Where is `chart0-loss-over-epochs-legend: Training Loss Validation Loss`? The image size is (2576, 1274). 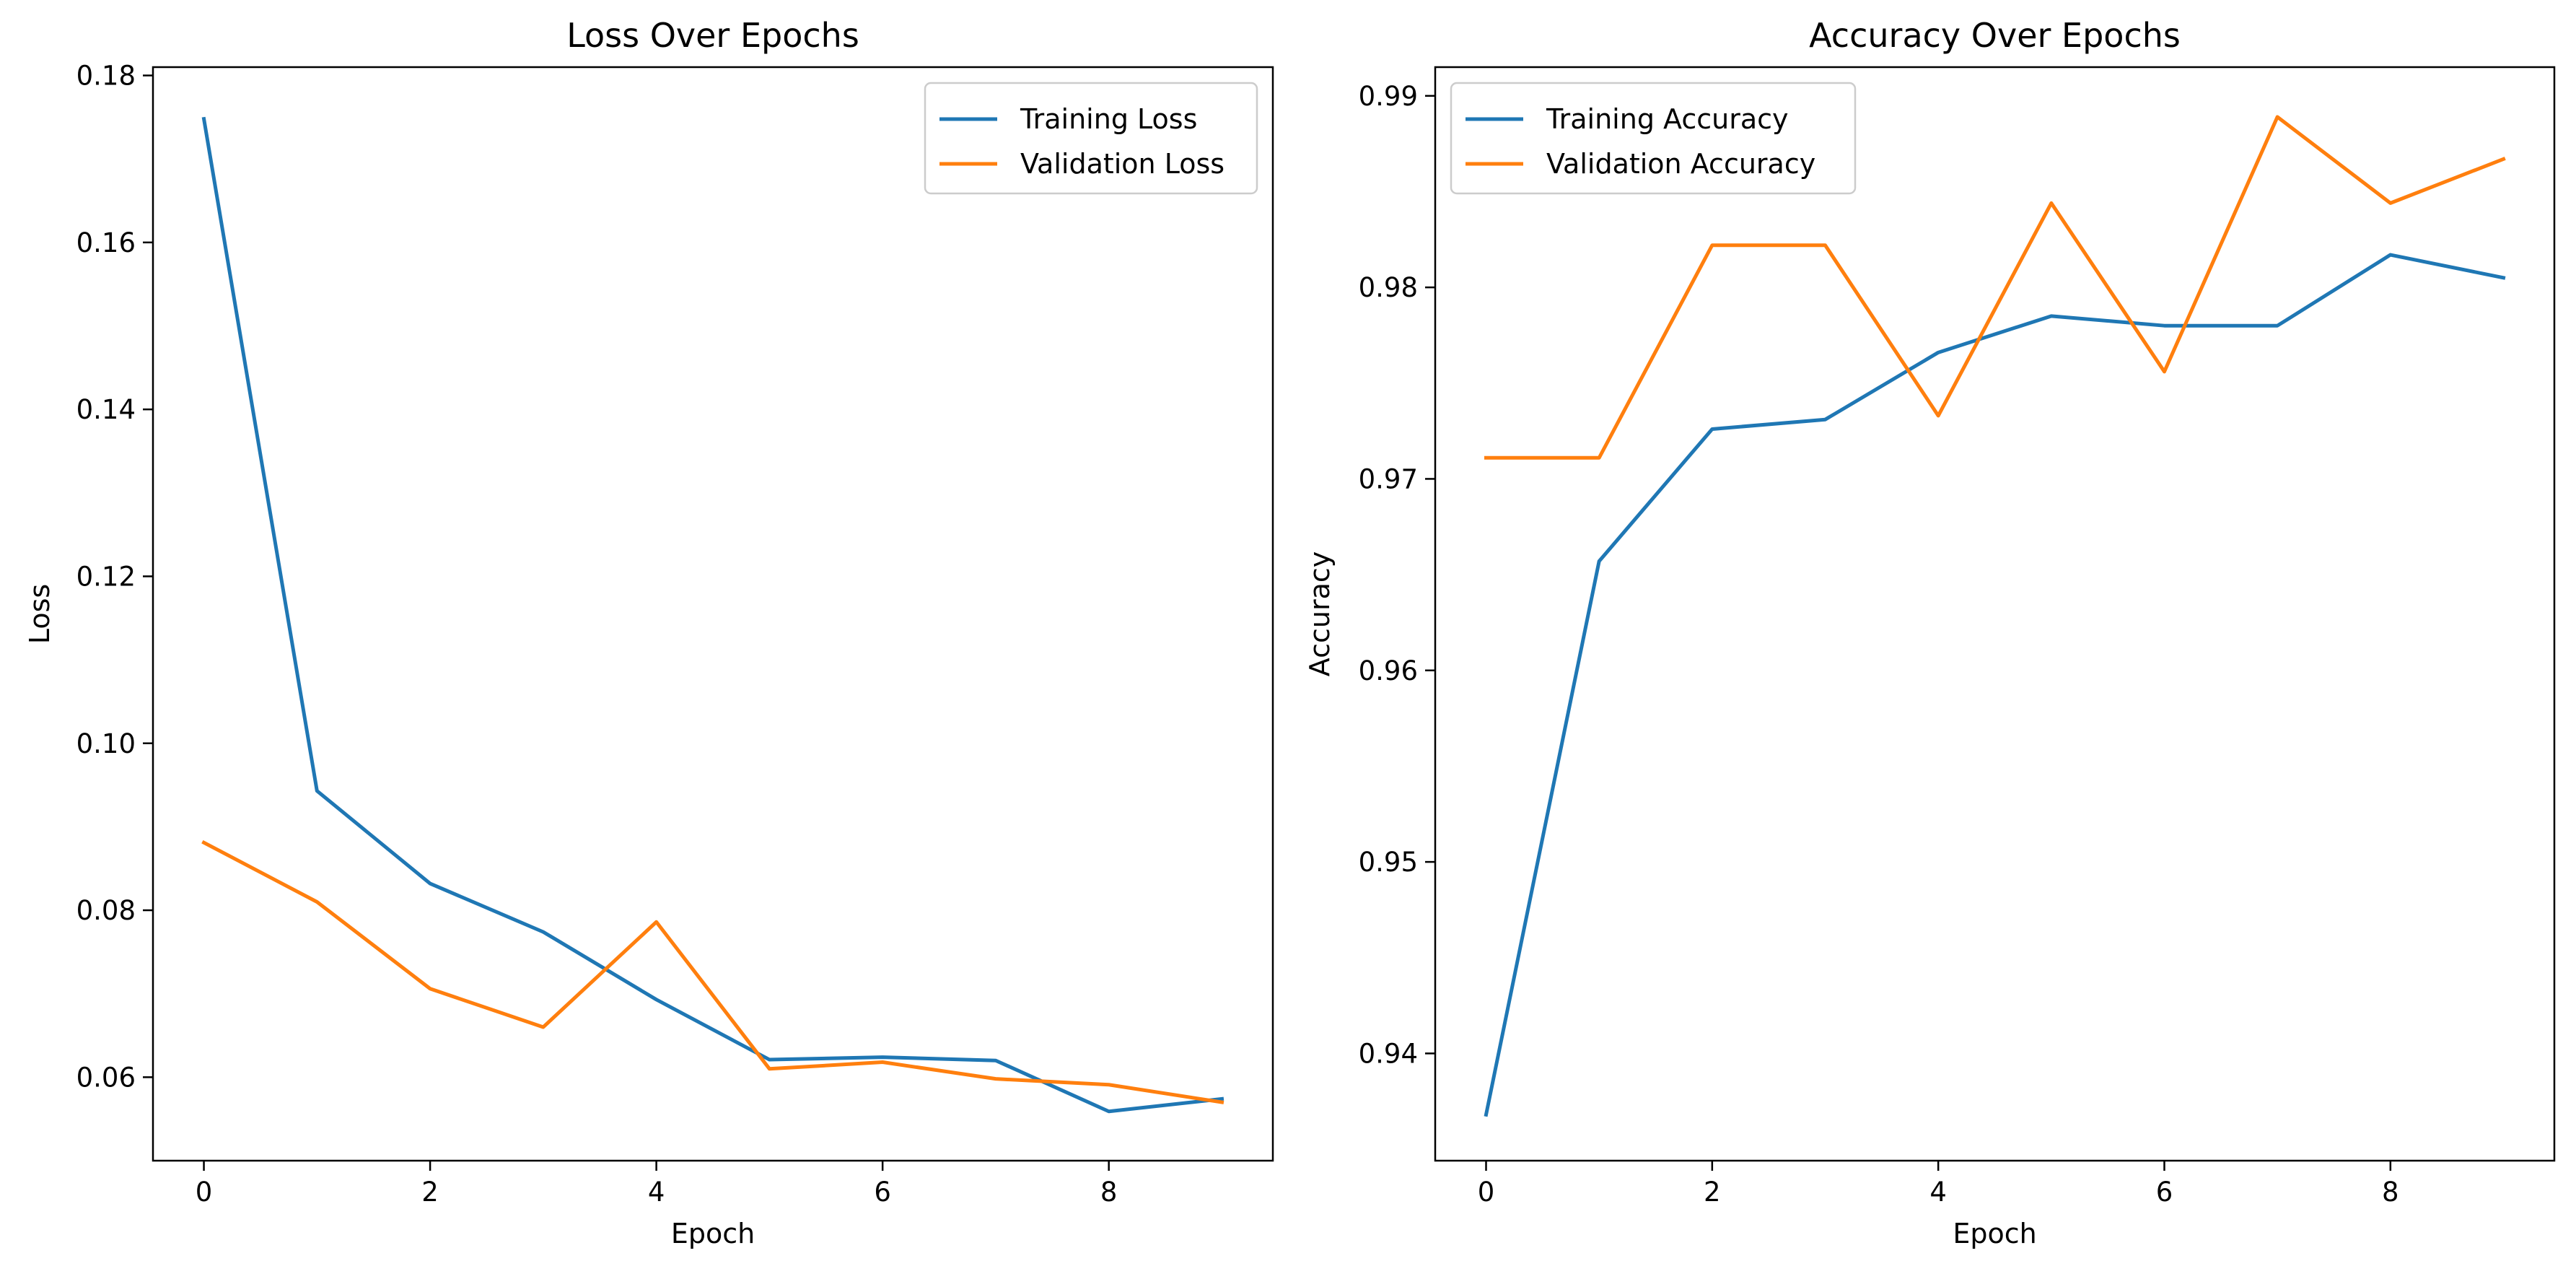
chart0-loss-over-epochs-legend: Training Loss Validation Loss is located at coordinates (1091, 138).